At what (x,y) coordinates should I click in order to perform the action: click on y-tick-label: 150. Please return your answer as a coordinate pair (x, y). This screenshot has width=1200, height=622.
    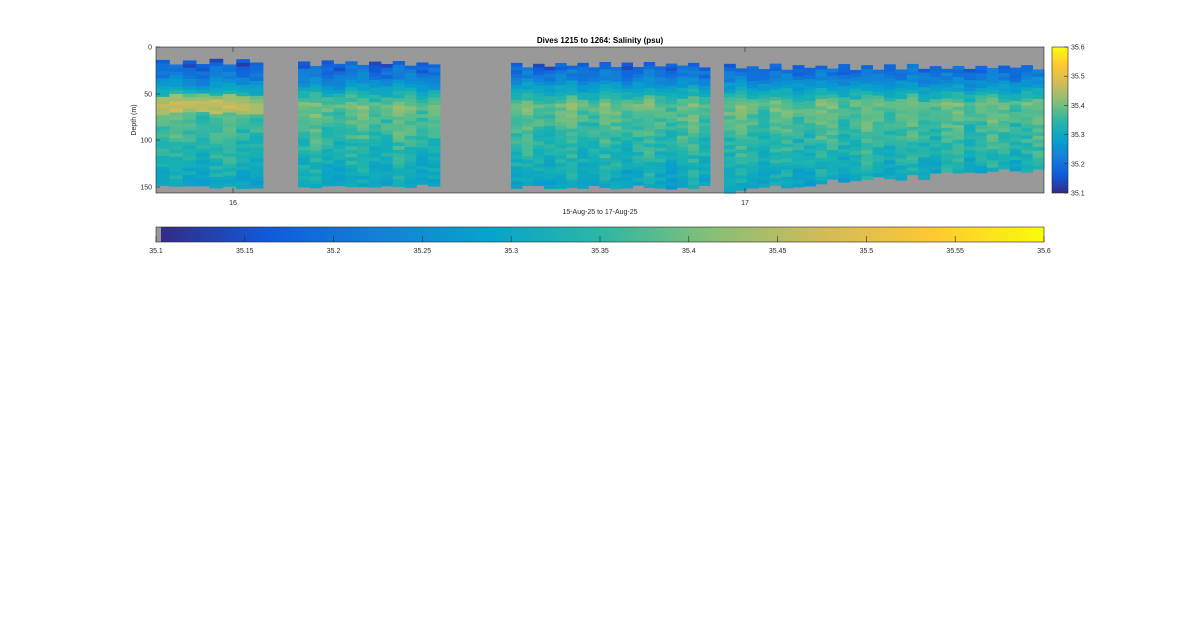
    Looking at the image, I should click on (146, 188).